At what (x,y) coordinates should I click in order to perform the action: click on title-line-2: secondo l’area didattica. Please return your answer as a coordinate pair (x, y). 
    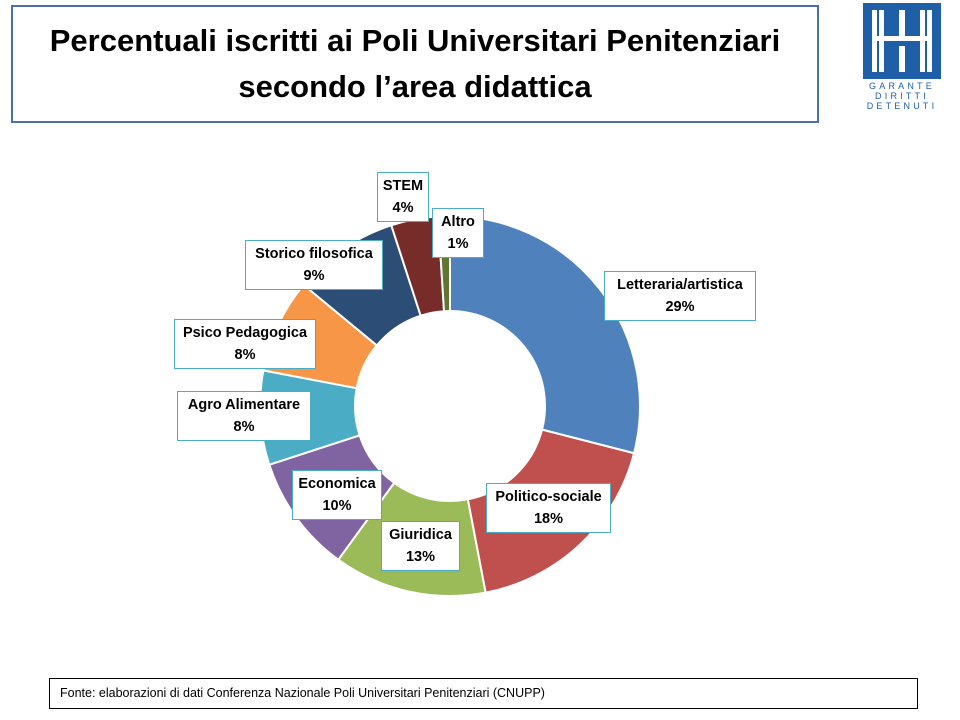
    Looking at the image, I should click on (415, 86).